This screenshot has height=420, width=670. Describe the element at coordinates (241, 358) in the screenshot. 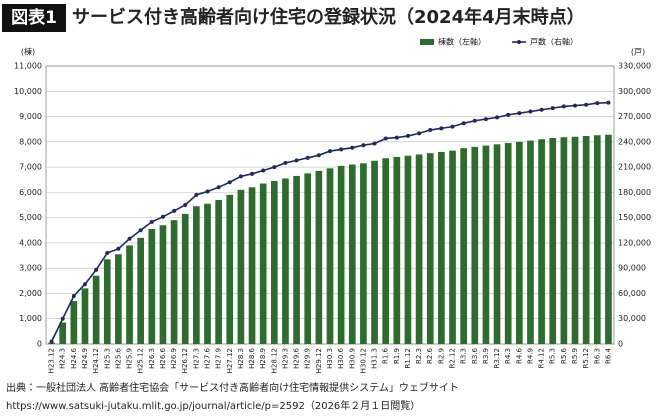

I see `x-tick-label: H28.3` at that location.